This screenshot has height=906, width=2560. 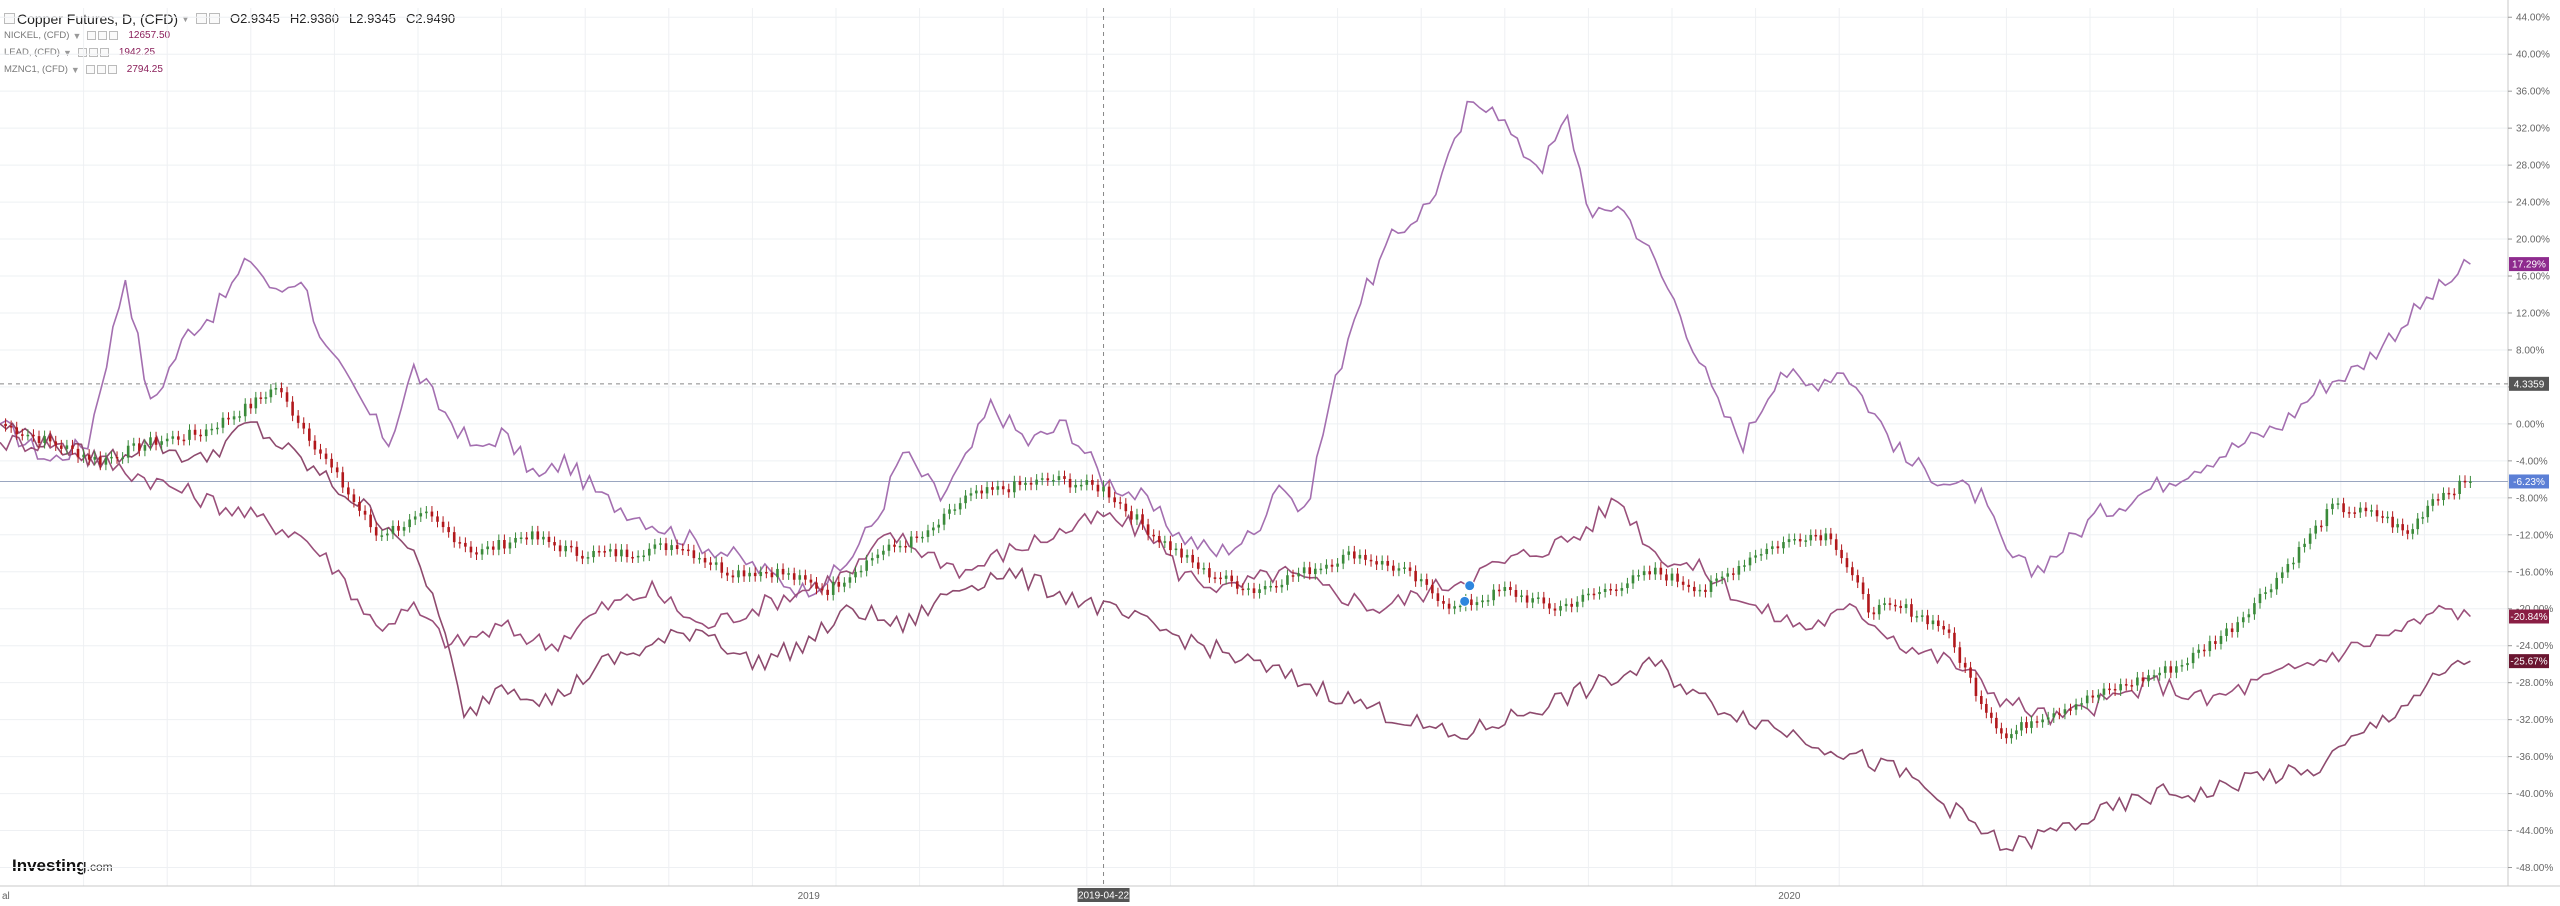 I want to click on legend-tools, so click(x=103, y=35).